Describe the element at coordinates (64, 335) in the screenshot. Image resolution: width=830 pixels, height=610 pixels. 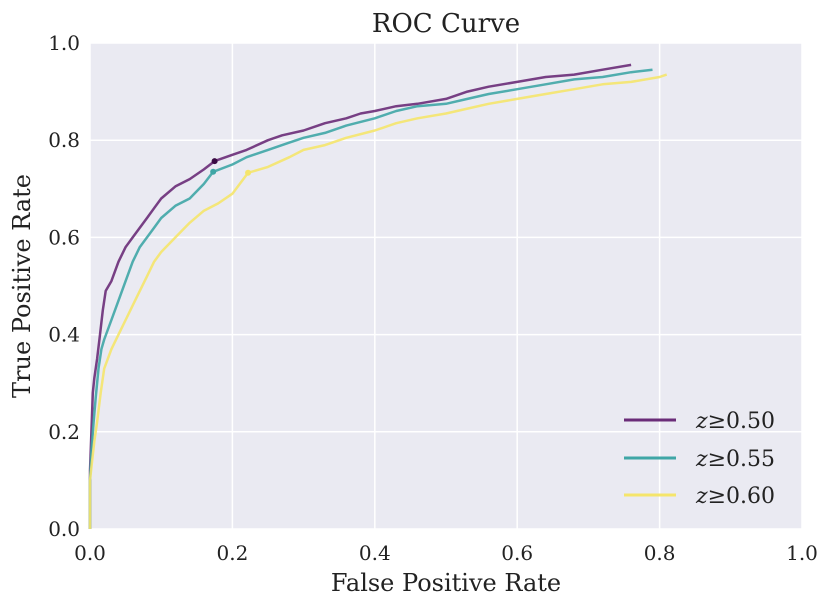
I see `y-tick-label: 0.4` at that location.